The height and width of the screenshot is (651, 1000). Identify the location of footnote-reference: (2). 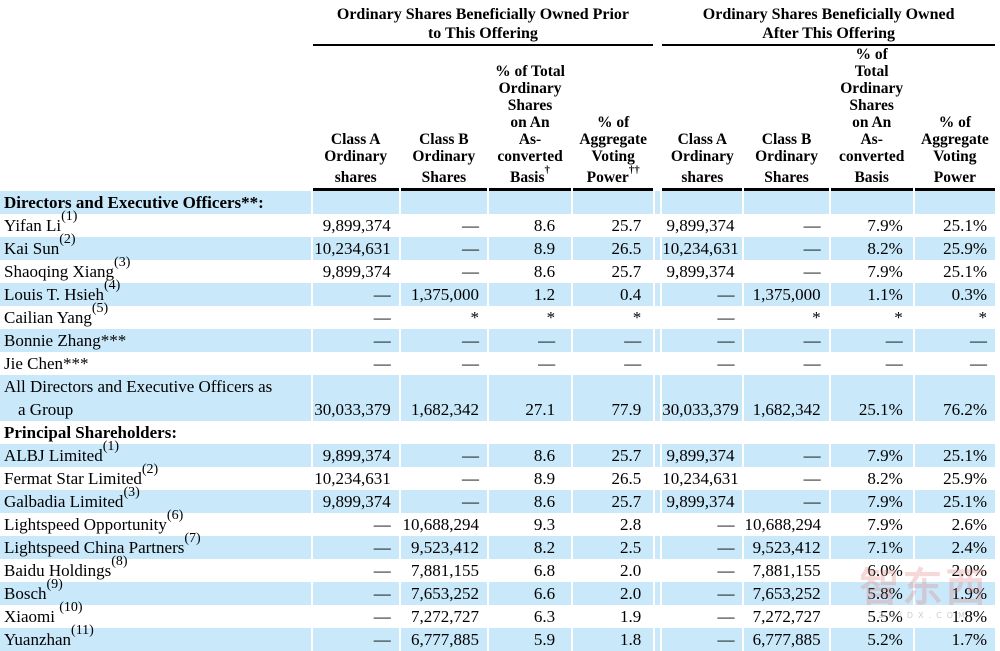
(67, 239).